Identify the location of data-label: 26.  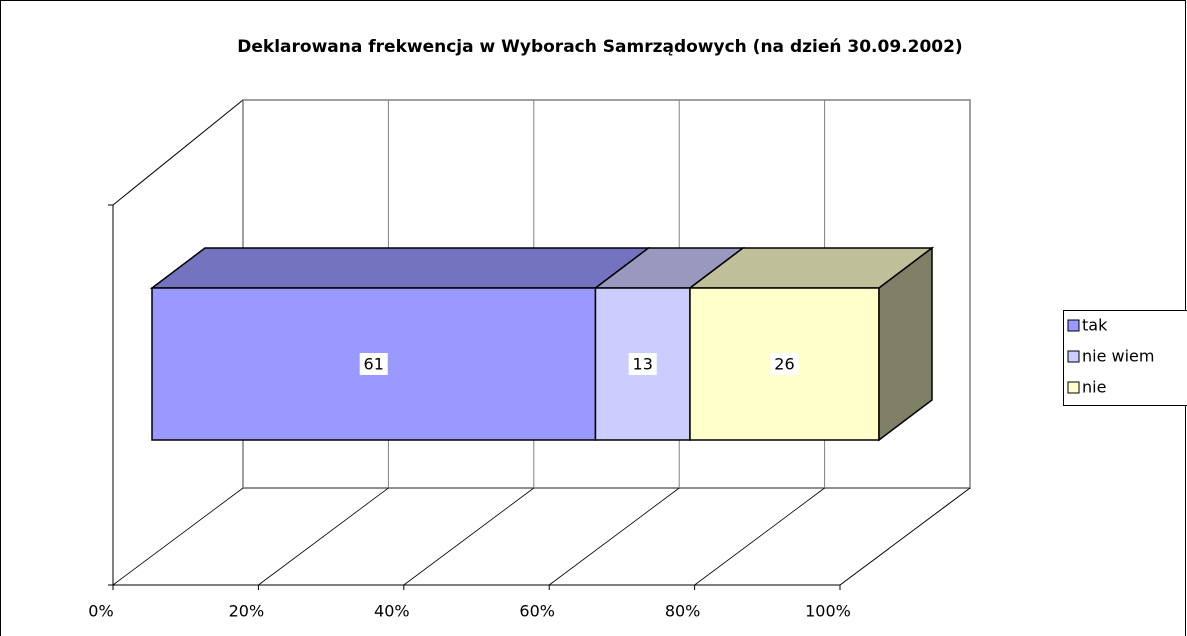
(784, 364).